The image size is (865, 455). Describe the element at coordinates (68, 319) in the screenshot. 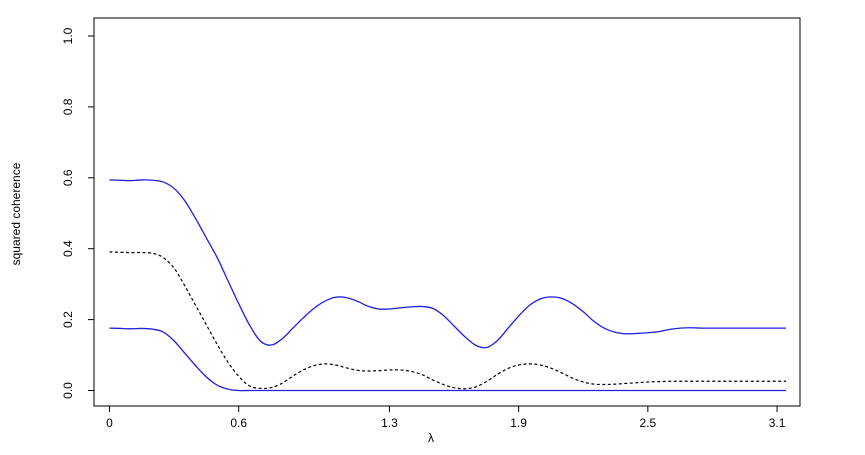

I see `y-tick-label: 0.2` at that location.